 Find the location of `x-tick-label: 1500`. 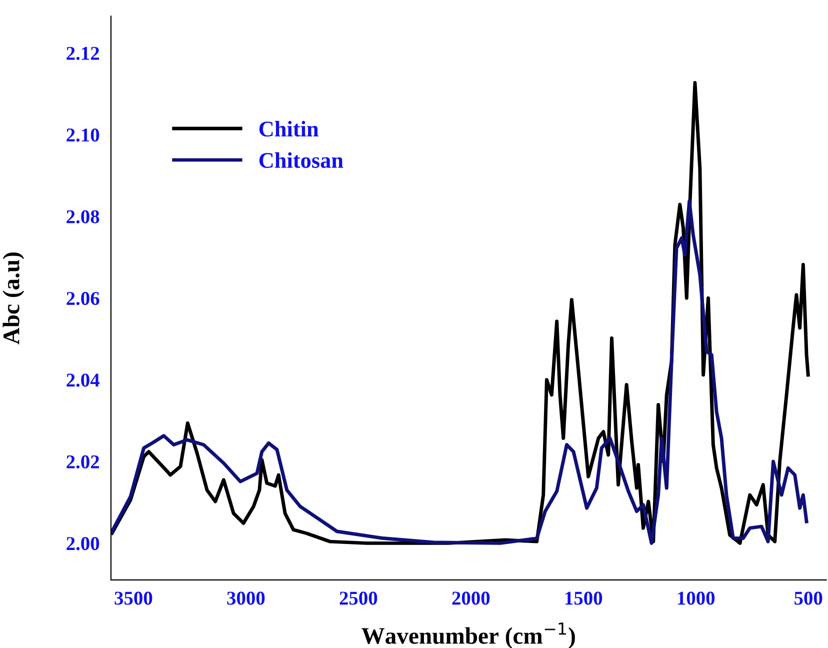

x-tick-label: 1500 is located at coordinates (583, 598).